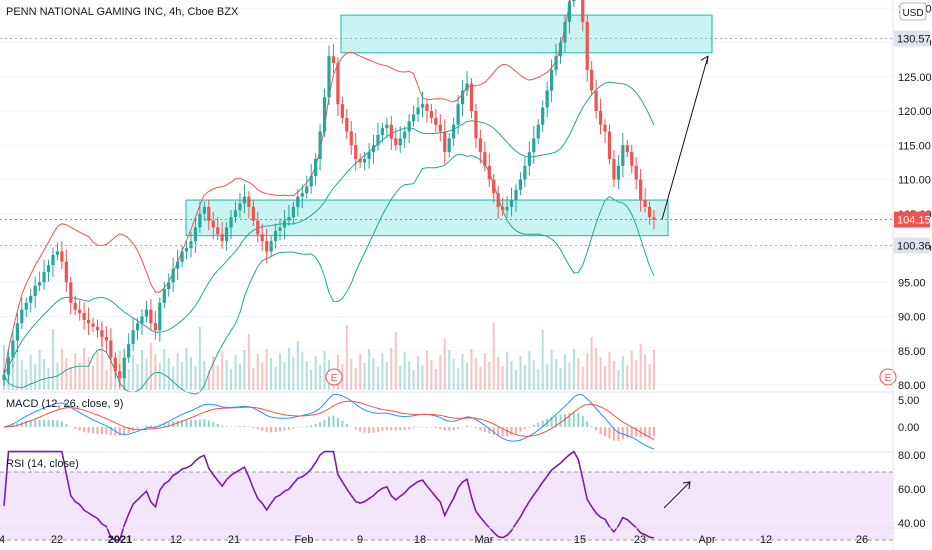 This screenshot has width=932, height=550. I want to click on time-tick-label: Apr, so click(706, 540).